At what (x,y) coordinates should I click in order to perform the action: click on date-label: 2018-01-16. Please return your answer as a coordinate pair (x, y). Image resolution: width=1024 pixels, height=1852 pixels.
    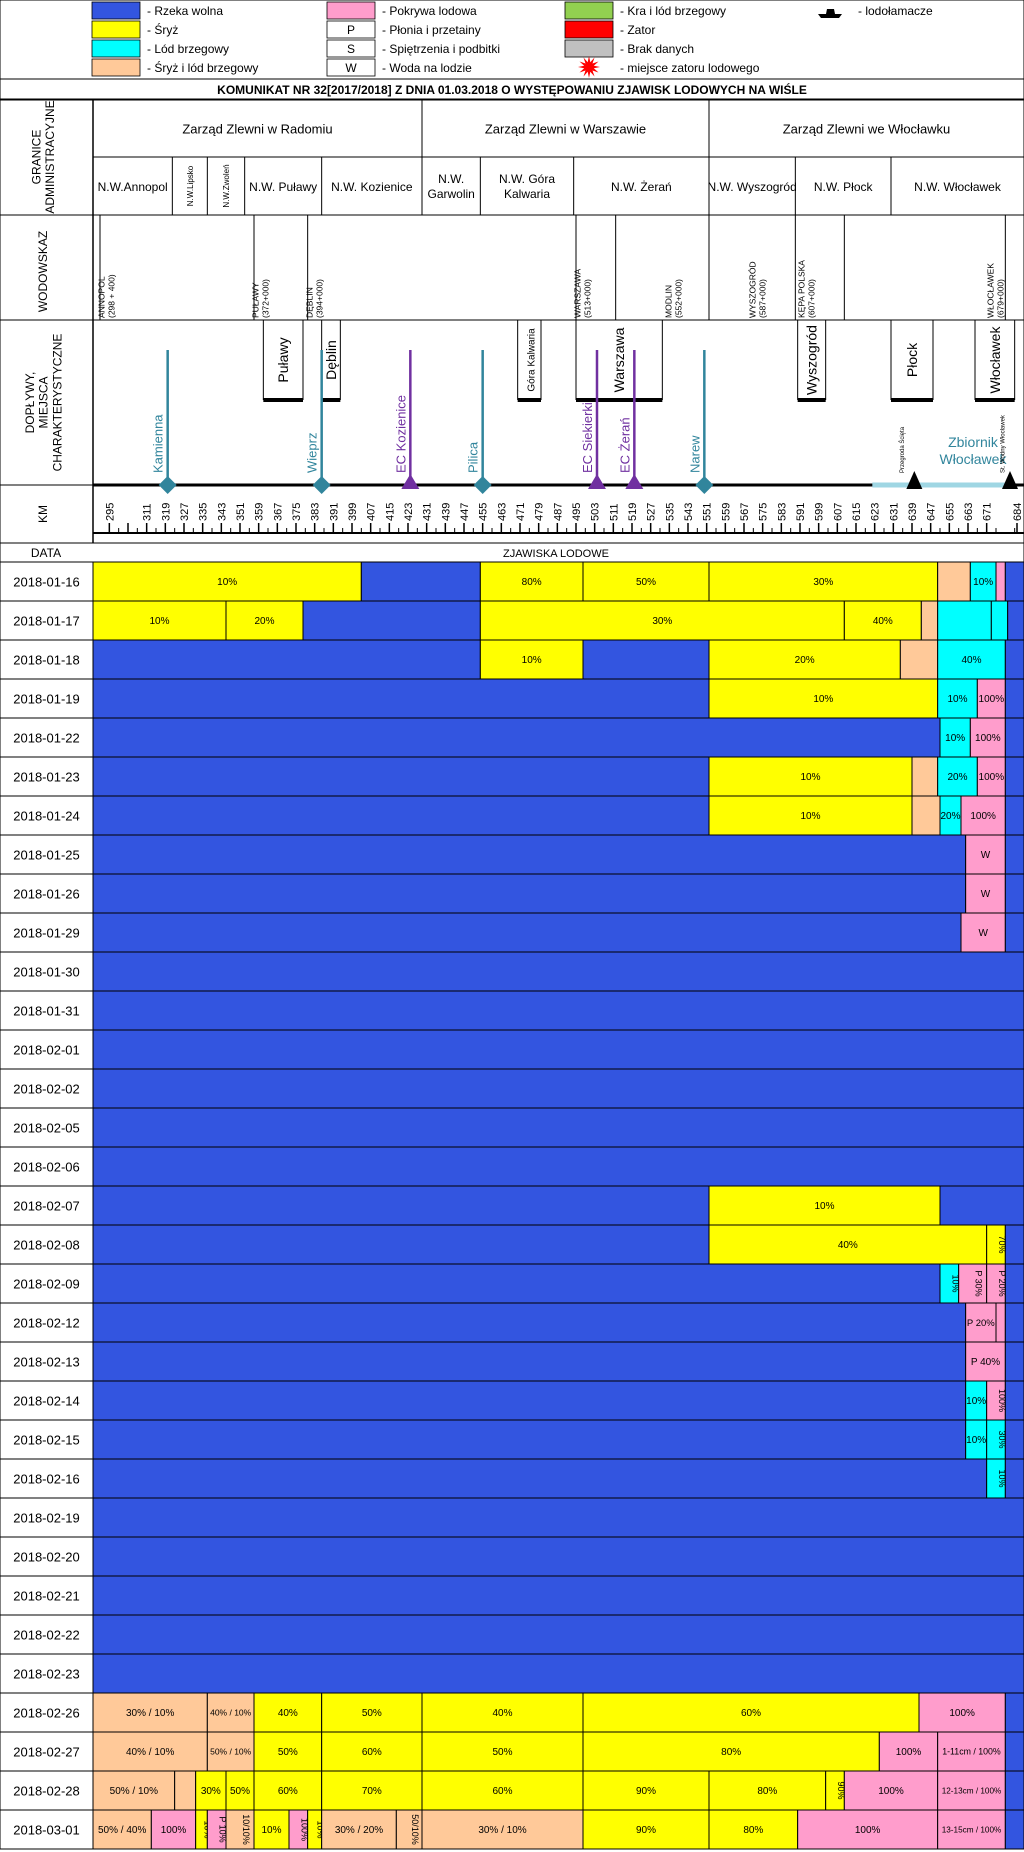
    Looking at the image, I should click on (46, 582).